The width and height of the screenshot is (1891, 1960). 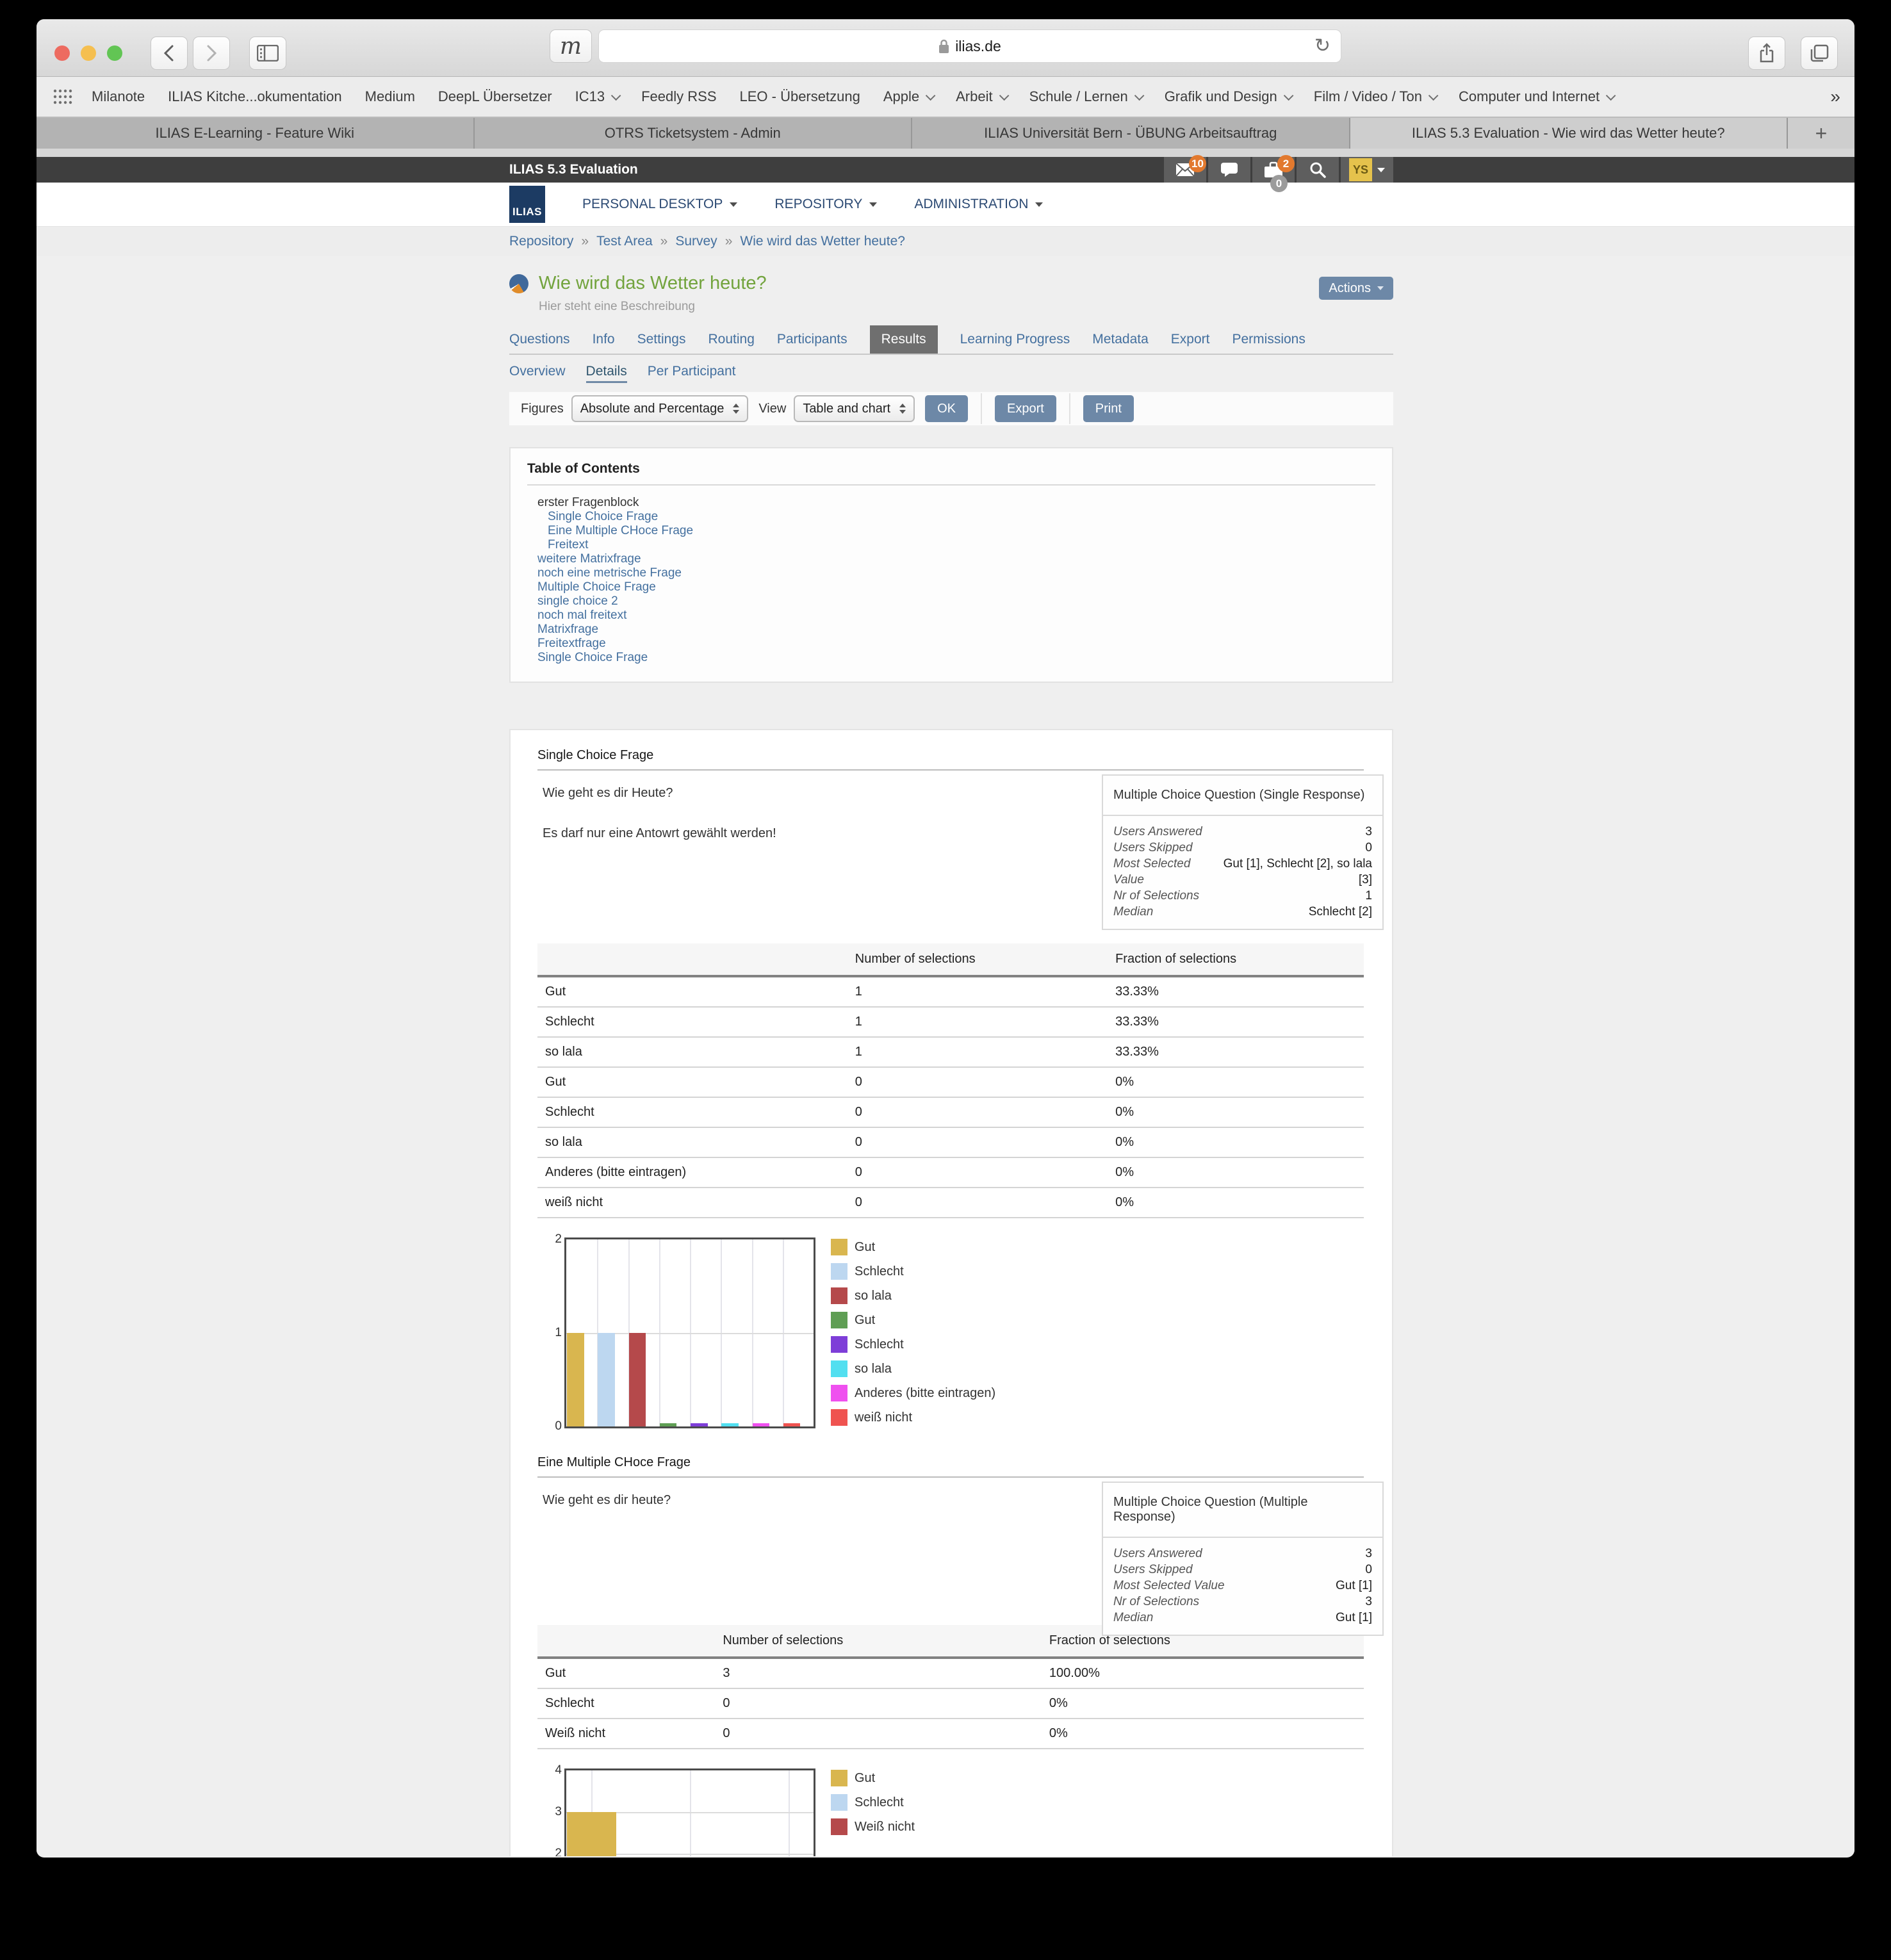 What do you see at coordinates (1273, 173) in the screenshot?
I see `workspace-button: 2 0` at bounding box center [1273, 173].